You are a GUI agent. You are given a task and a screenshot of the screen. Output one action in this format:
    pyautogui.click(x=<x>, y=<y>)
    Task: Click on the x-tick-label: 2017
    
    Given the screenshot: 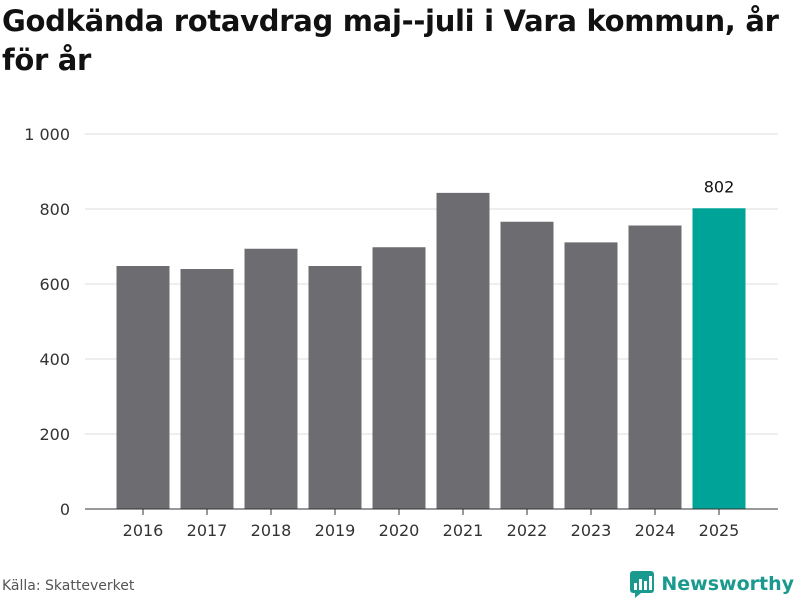 What is the action you would take?
    pyautogui.click(x=207, y=530)
    